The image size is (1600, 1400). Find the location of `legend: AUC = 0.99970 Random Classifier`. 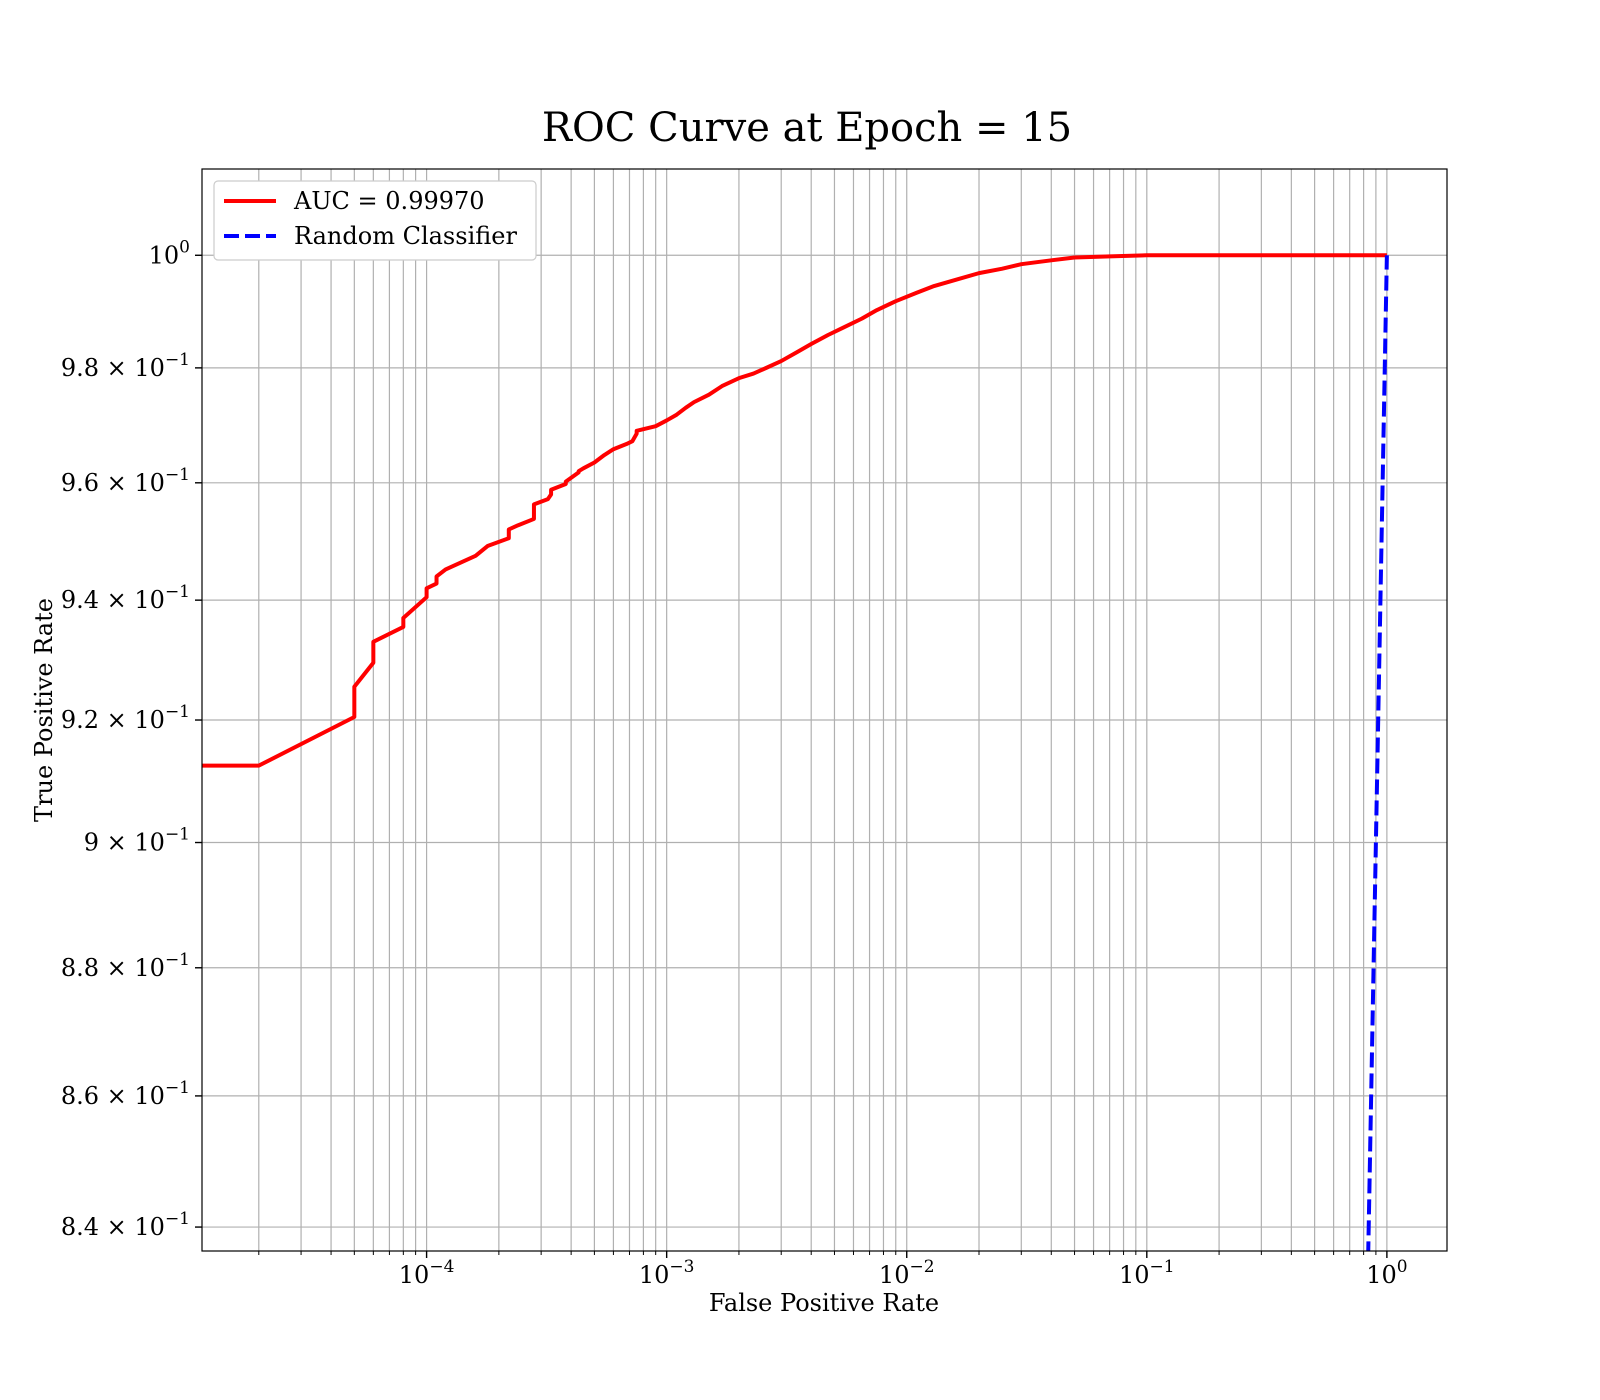

legend: AUC = 0.99970 Random Classifier is located at coordinates (375, 220).